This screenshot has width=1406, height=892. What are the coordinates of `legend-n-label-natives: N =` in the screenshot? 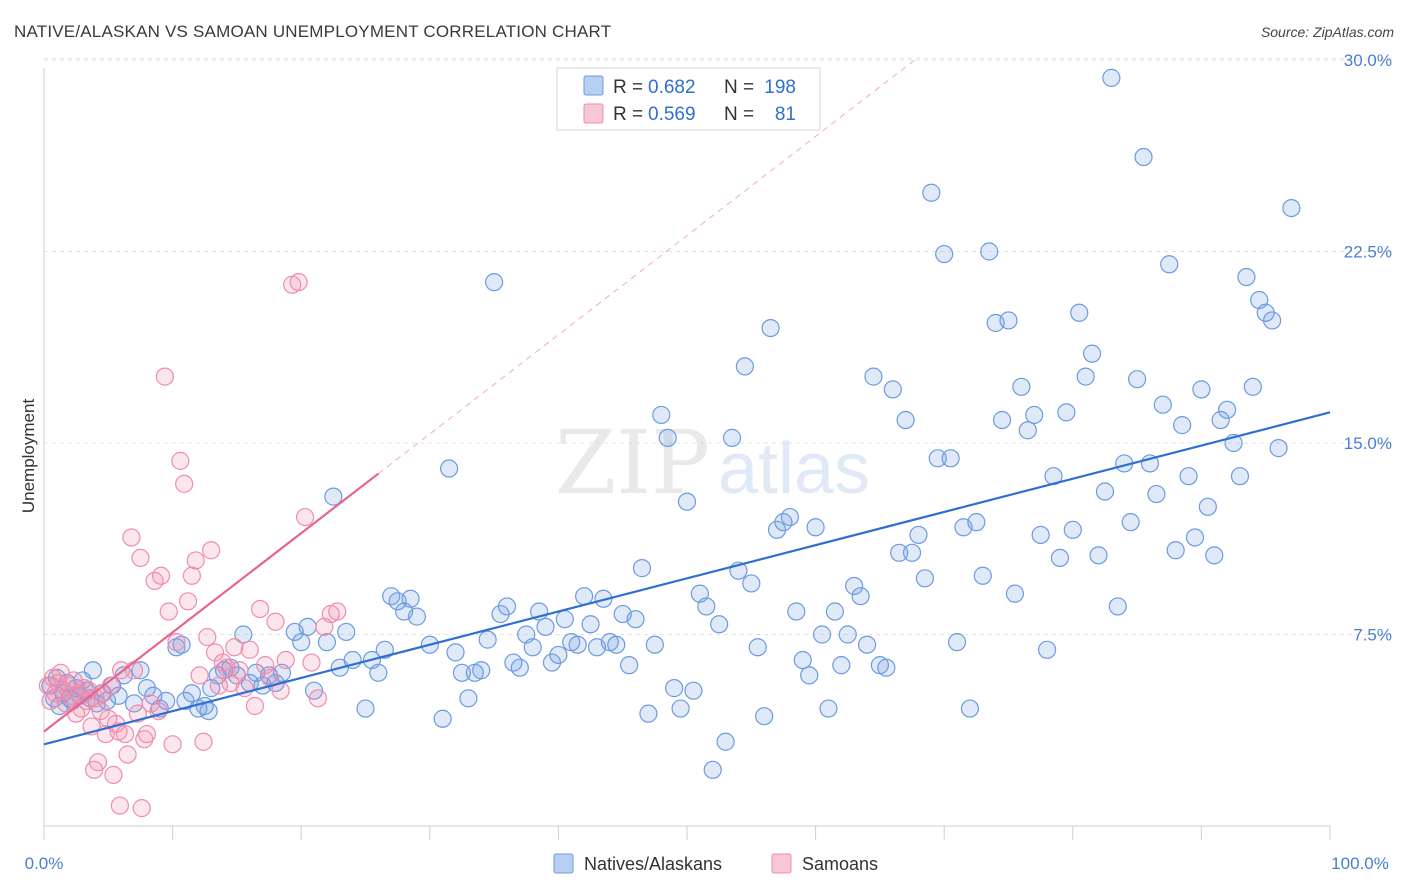 It's located at (739, 87).